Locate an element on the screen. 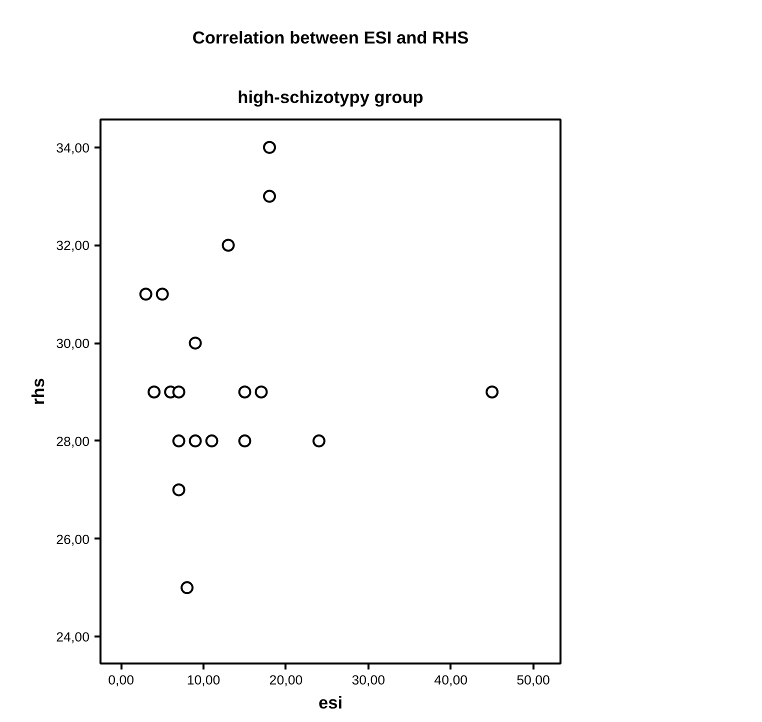 The height and width of the screenshot is (722, 762). x-tick-label: 0,00 is located at coordinates (121, 680).